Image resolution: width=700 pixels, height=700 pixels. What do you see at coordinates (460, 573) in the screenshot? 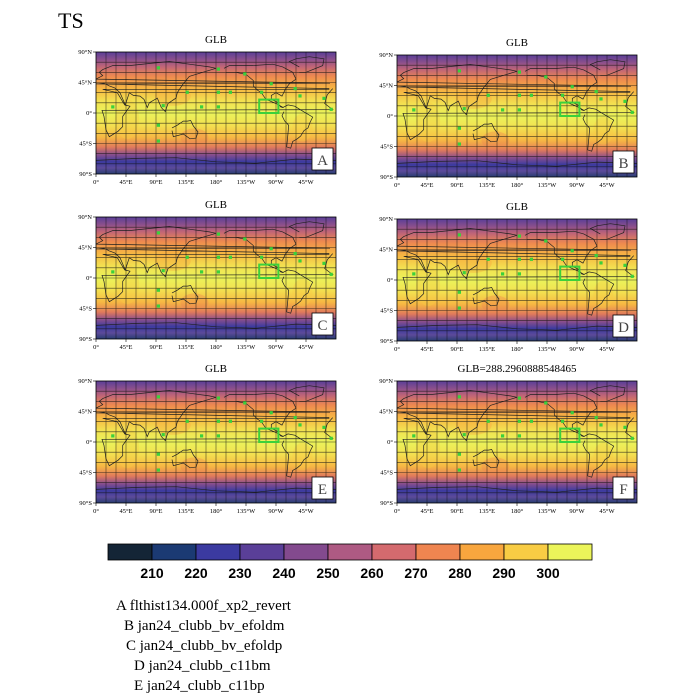
I see `colorbar-label: 280` at bounding box center [460, 573].